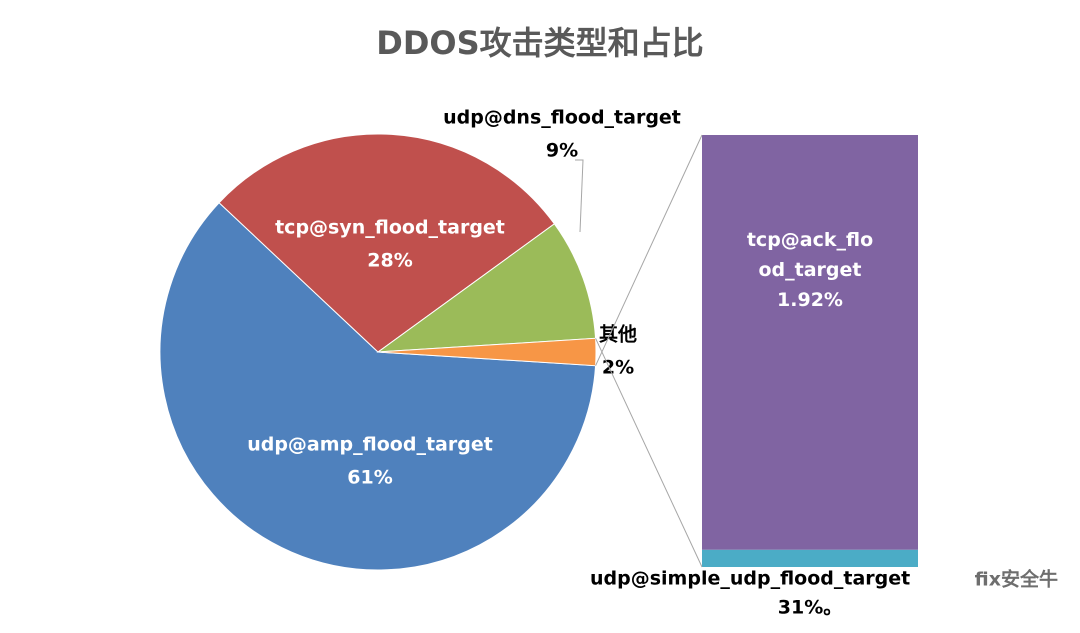 The image size is (1080, 633). Describe the element at coordinates (1016, 579) in the screenshot. I see `watermark: fix安全牛` at that location.